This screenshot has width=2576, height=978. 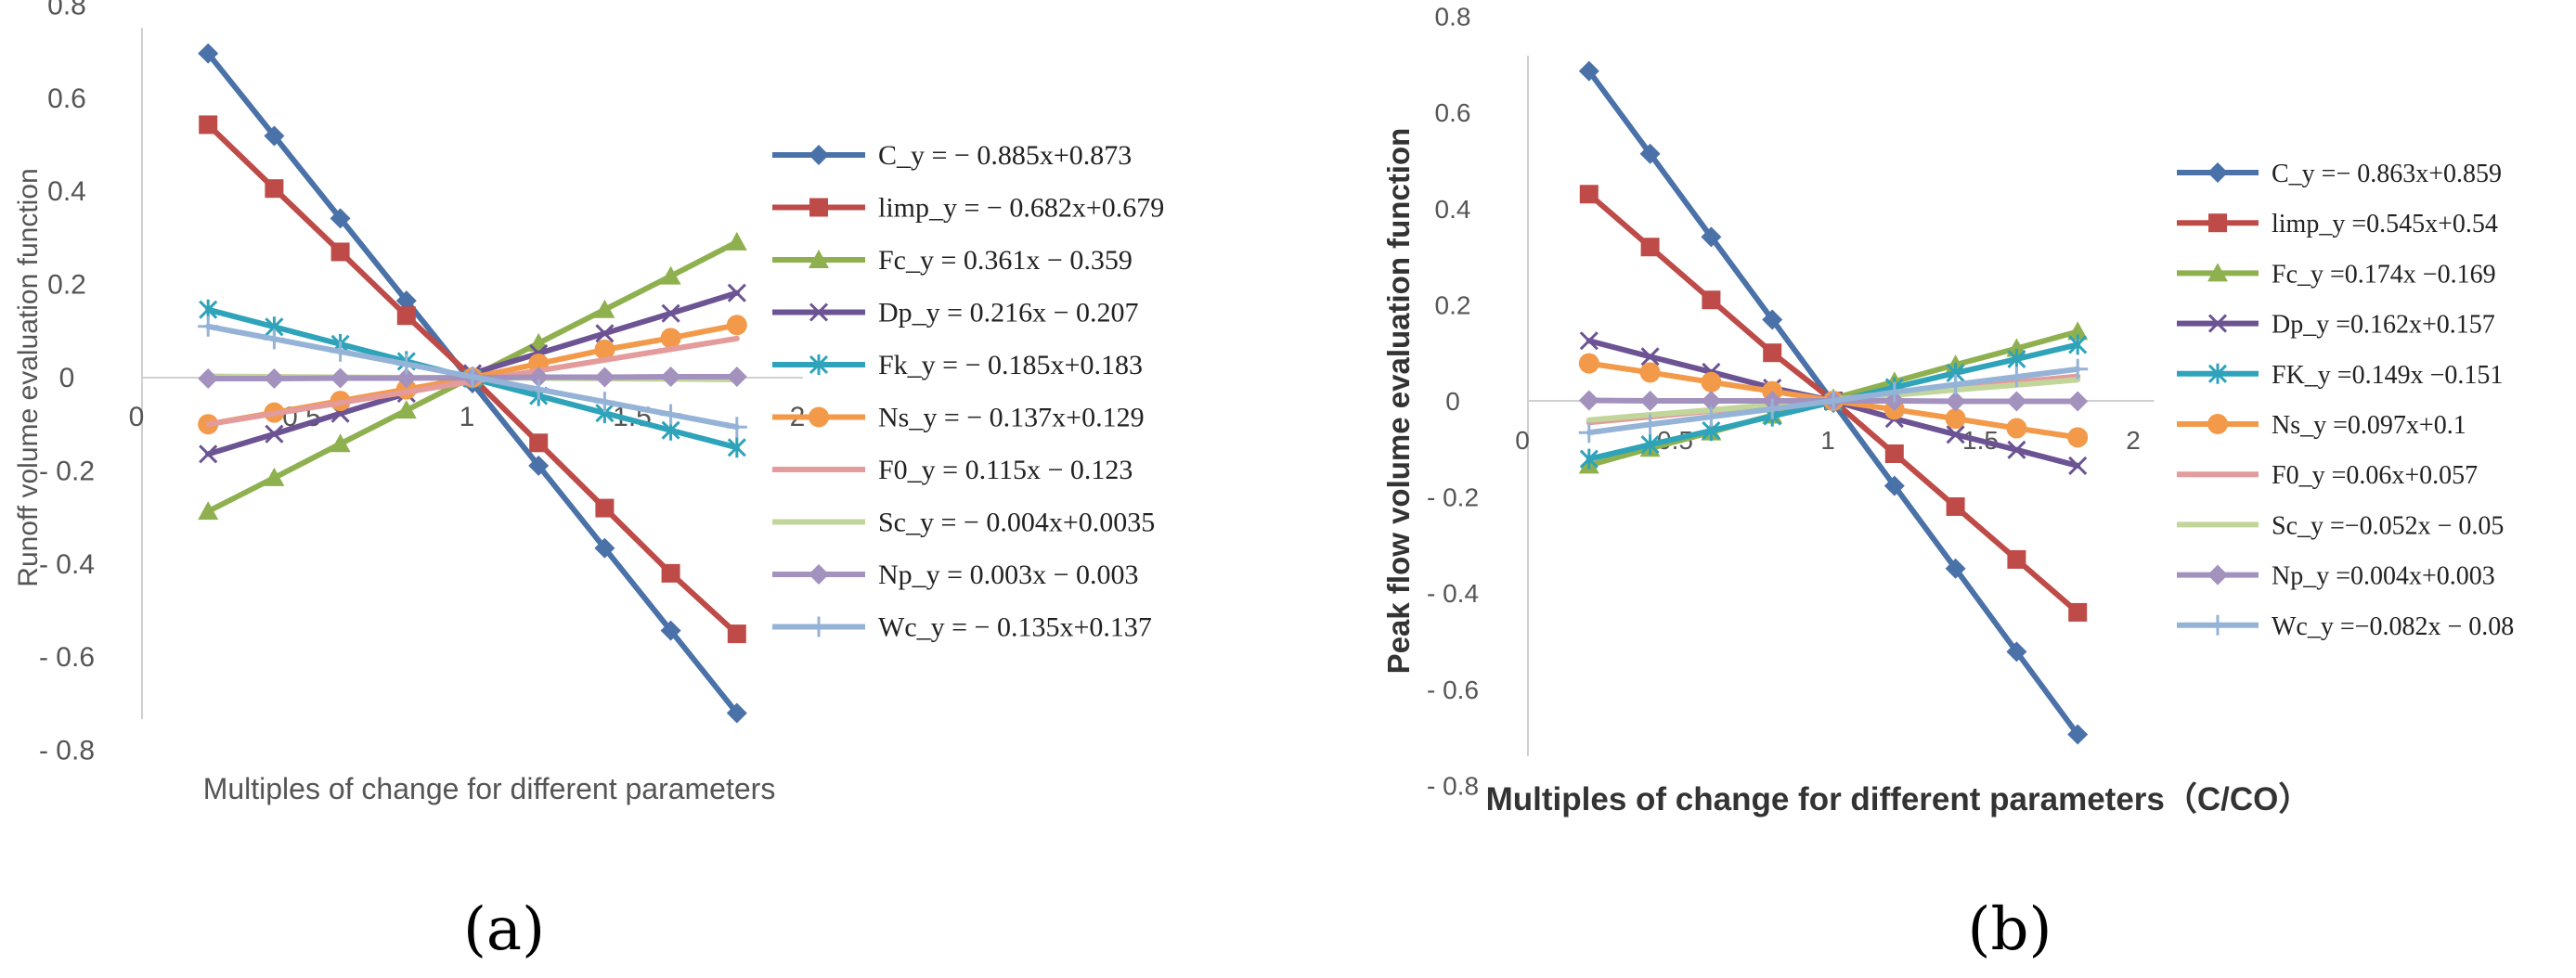 I want to click on y-tick-label: - 0.2, so click(x=1453, y=497).